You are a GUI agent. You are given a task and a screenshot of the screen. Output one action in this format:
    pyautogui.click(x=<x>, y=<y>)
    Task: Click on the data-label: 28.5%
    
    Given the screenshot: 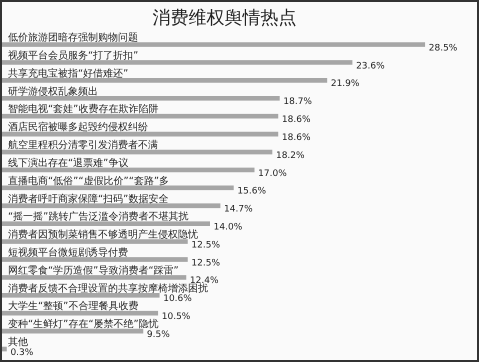 What is the action you would take?
    pyautogui.click(x=443, y=48)
    